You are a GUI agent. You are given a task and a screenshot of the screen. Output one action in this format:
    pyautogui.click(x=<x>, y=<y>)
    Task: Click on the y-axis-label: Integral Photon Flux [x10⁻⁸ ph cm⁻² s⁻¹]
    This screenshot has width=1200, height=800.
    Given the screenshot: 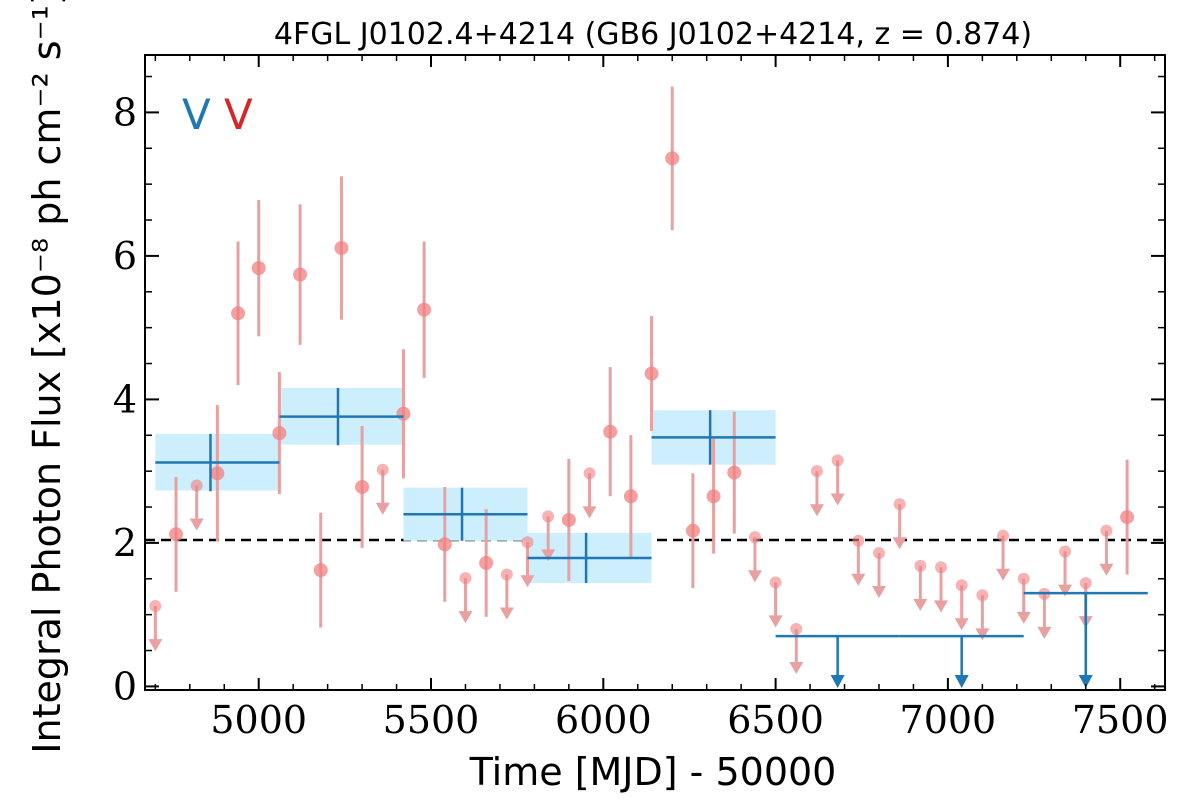 What is the action you would take?
    pyautogui.click(x=47, y=377)
    